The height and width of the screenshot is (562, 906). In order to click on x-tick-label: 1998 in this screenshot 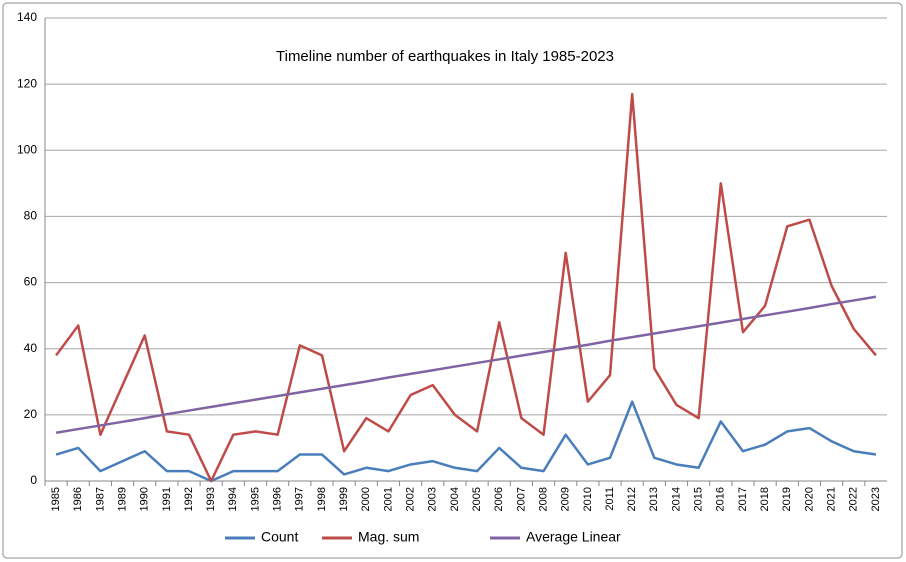, I will do `click(322, 499)`.